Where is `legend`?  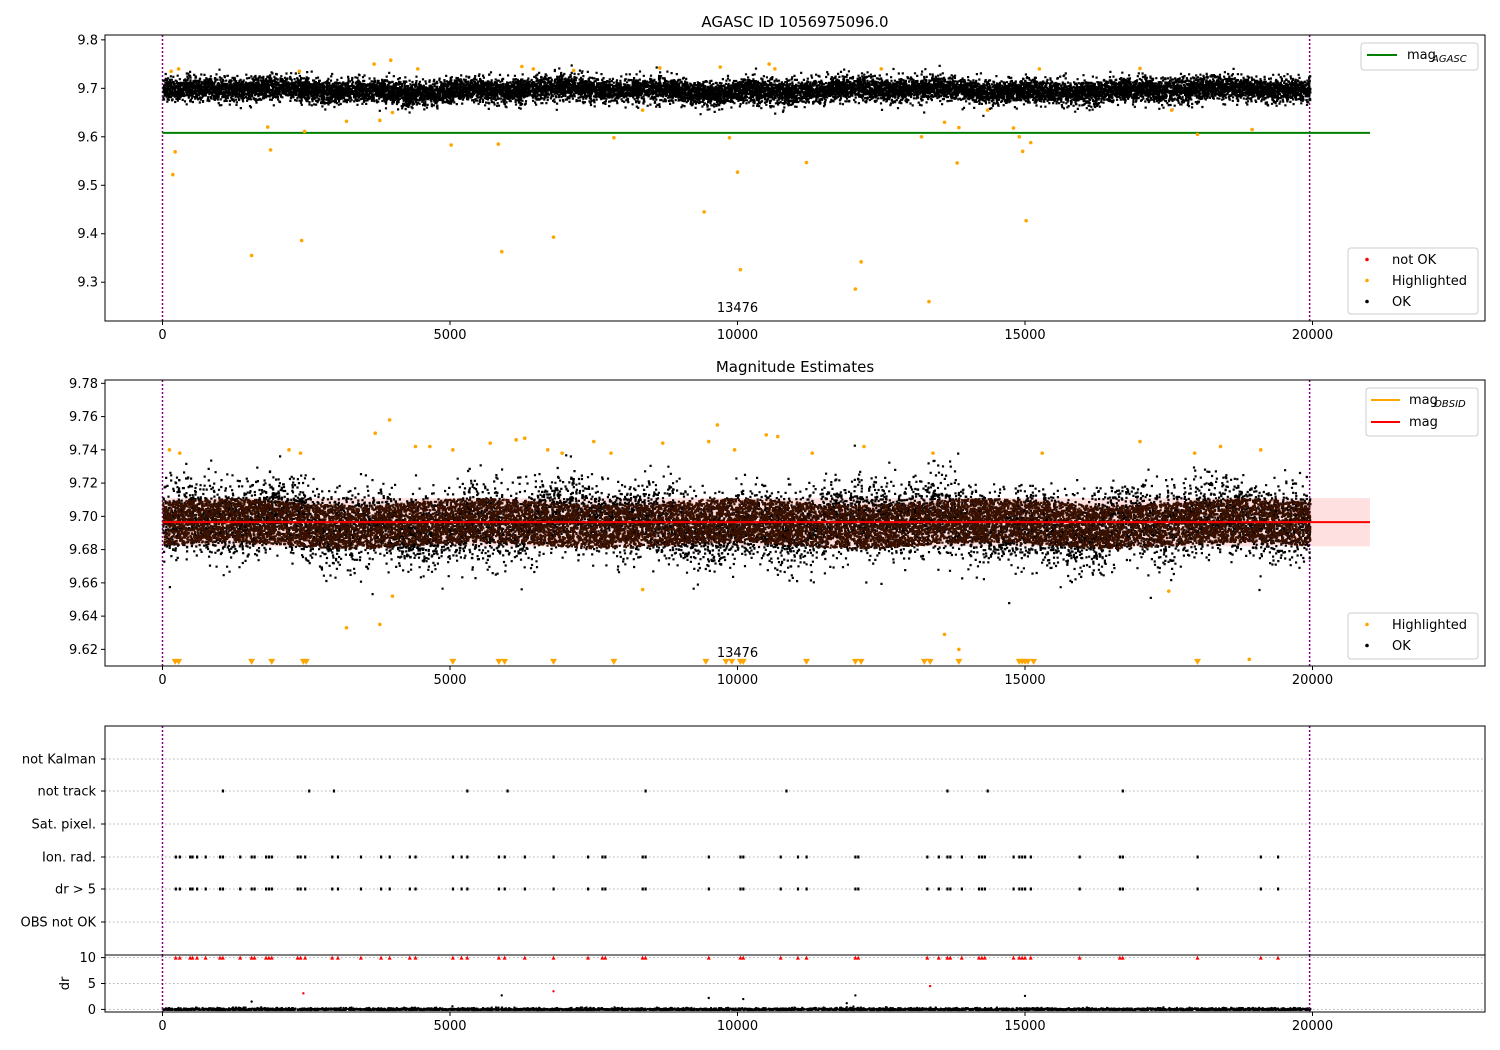
legend is located at coordinates (1413, 281).